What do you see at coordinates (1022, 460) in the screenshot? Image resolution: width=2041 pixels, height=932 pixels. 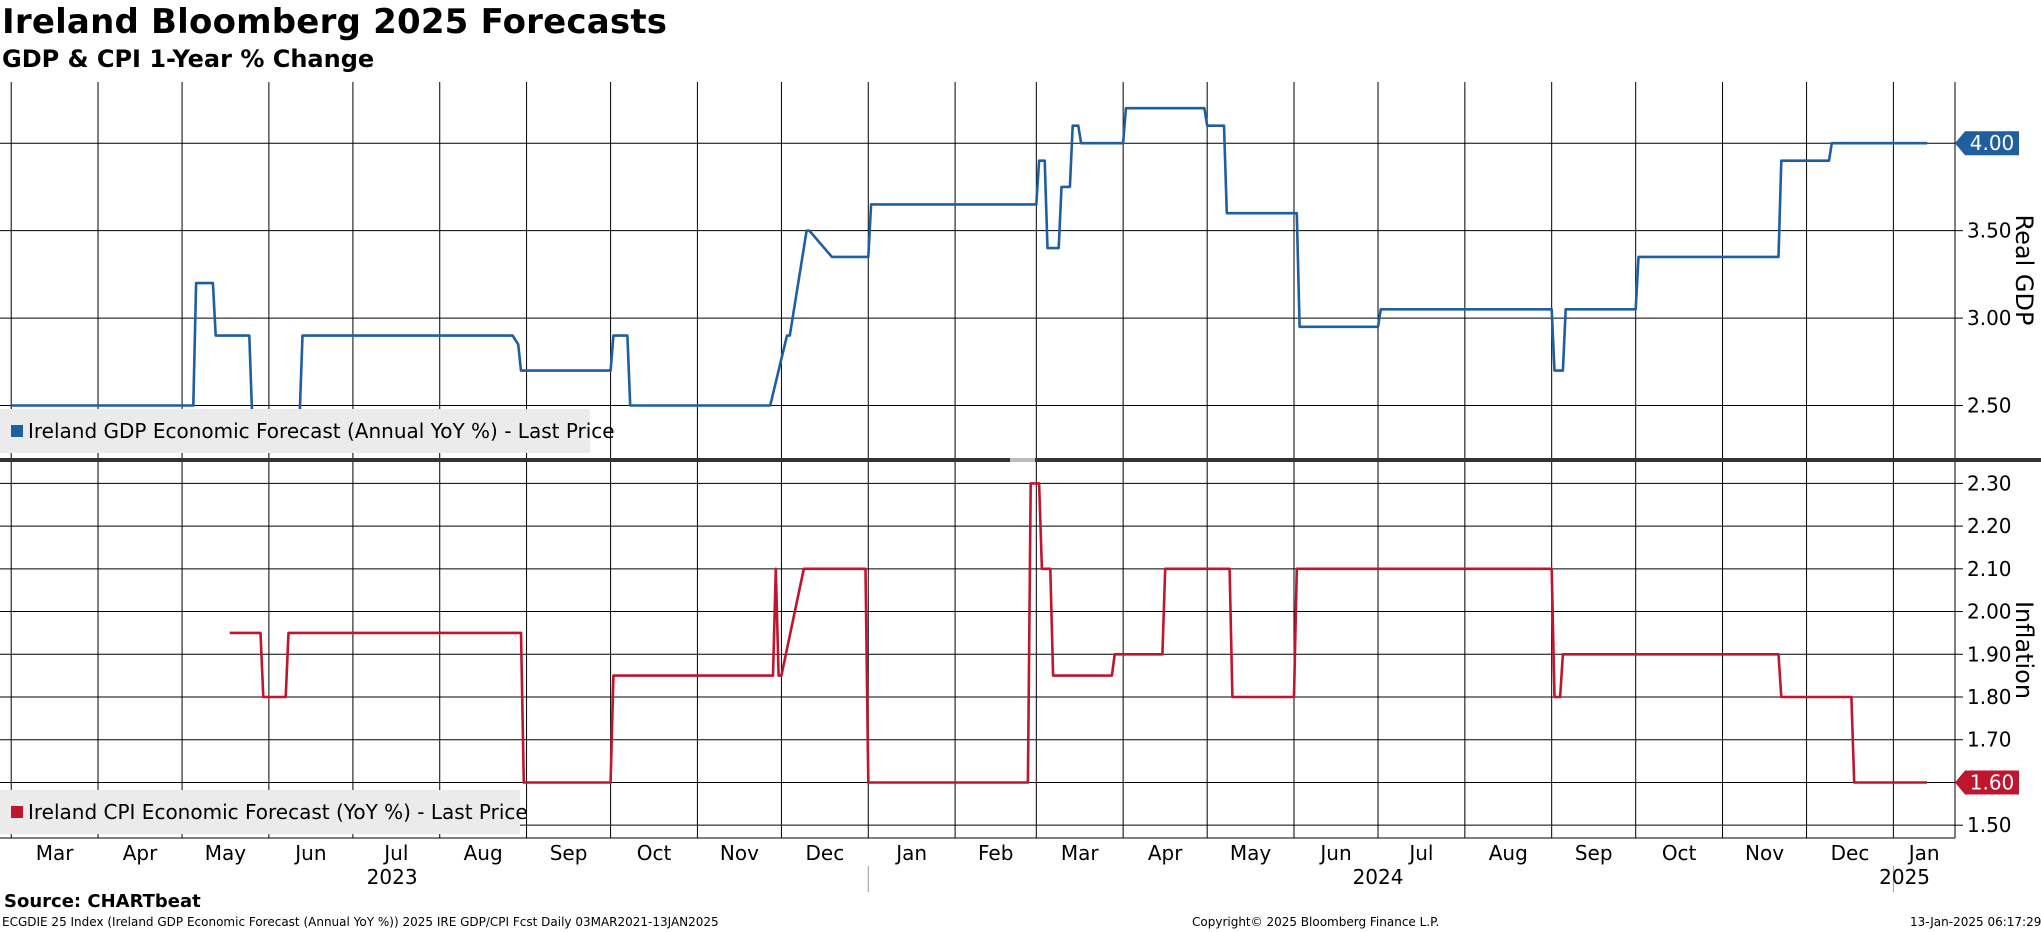 I see `panel-divider-handle` at bounding box center [1022, 460].